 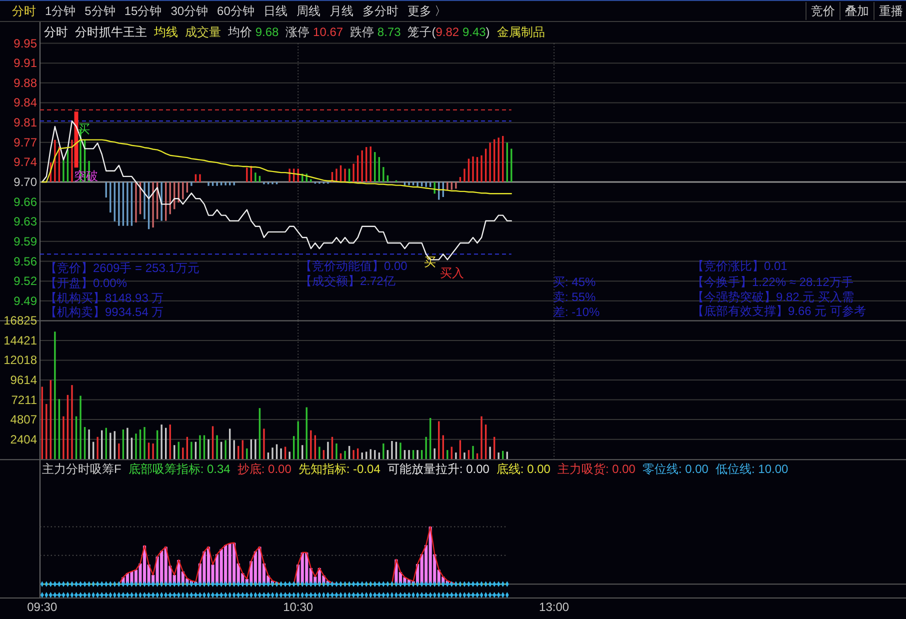 I want to click on text: 日线, so click(x=275, y=11).